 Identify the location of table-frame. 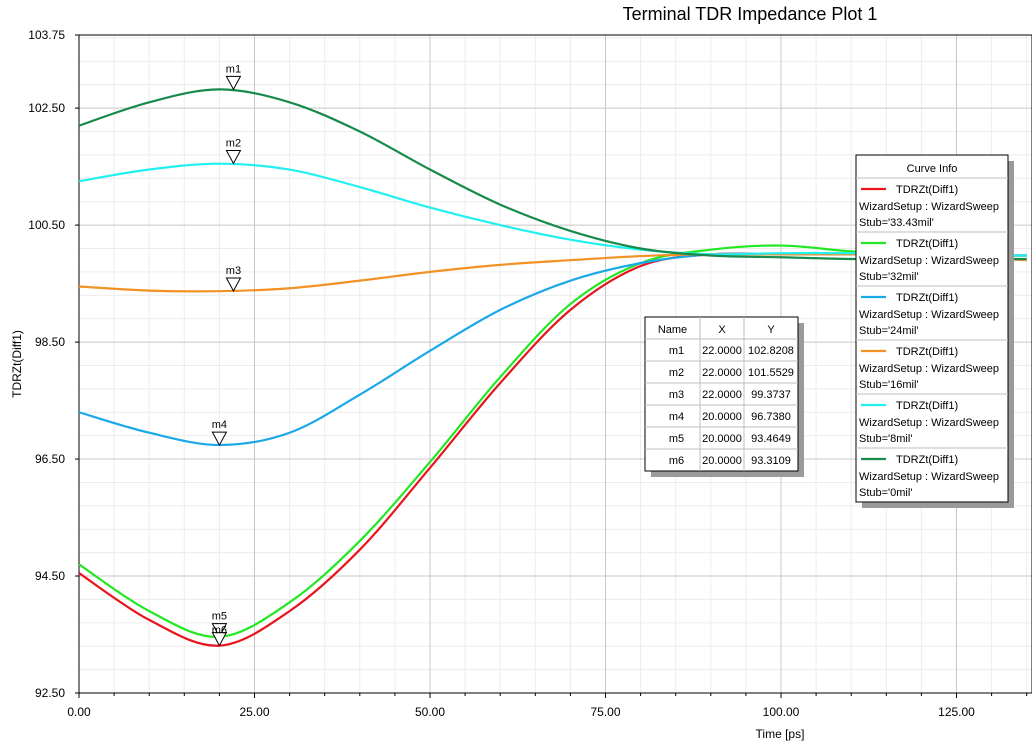
(721, 394).